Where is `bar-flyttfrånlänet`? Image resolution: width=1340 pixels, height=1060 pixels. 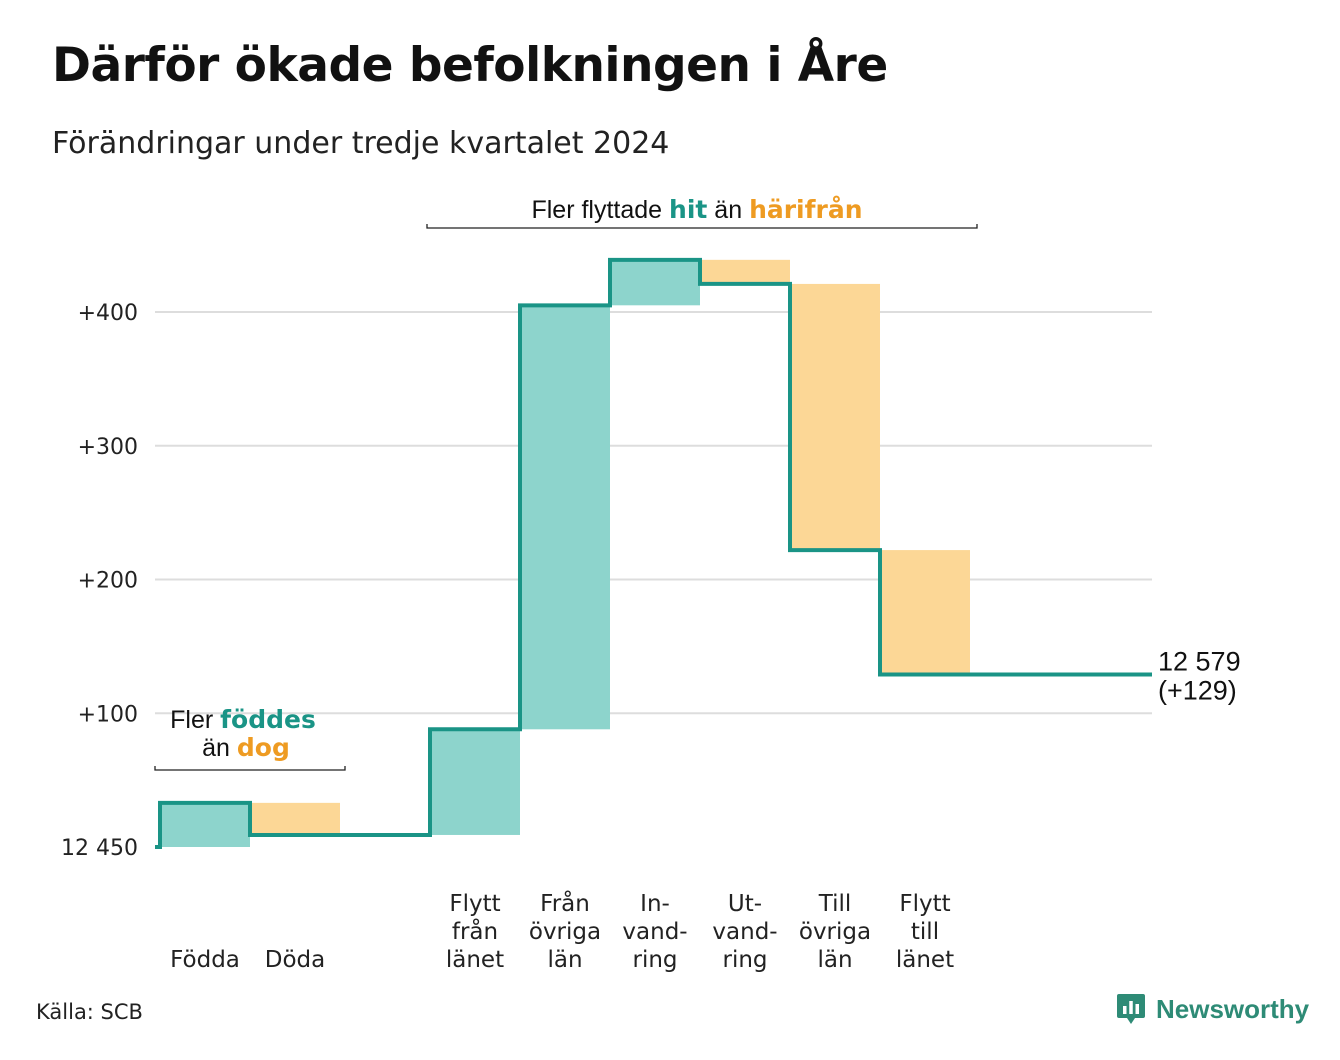
bar-flyttfrånlänet is located at coordinates (475, 782).